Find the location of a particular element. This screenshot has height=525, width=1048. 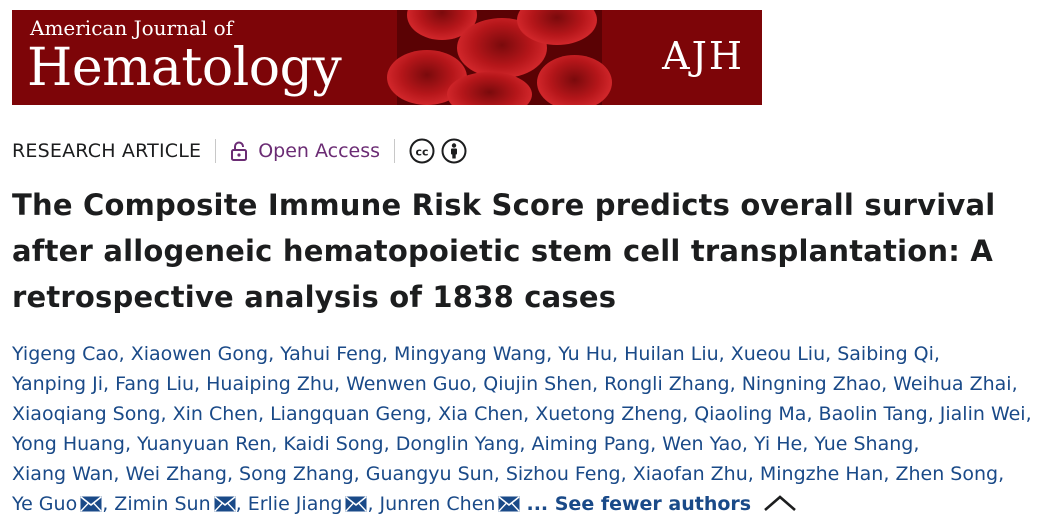

author-name: Rongli Zhang is located at coordinates (667, 384).